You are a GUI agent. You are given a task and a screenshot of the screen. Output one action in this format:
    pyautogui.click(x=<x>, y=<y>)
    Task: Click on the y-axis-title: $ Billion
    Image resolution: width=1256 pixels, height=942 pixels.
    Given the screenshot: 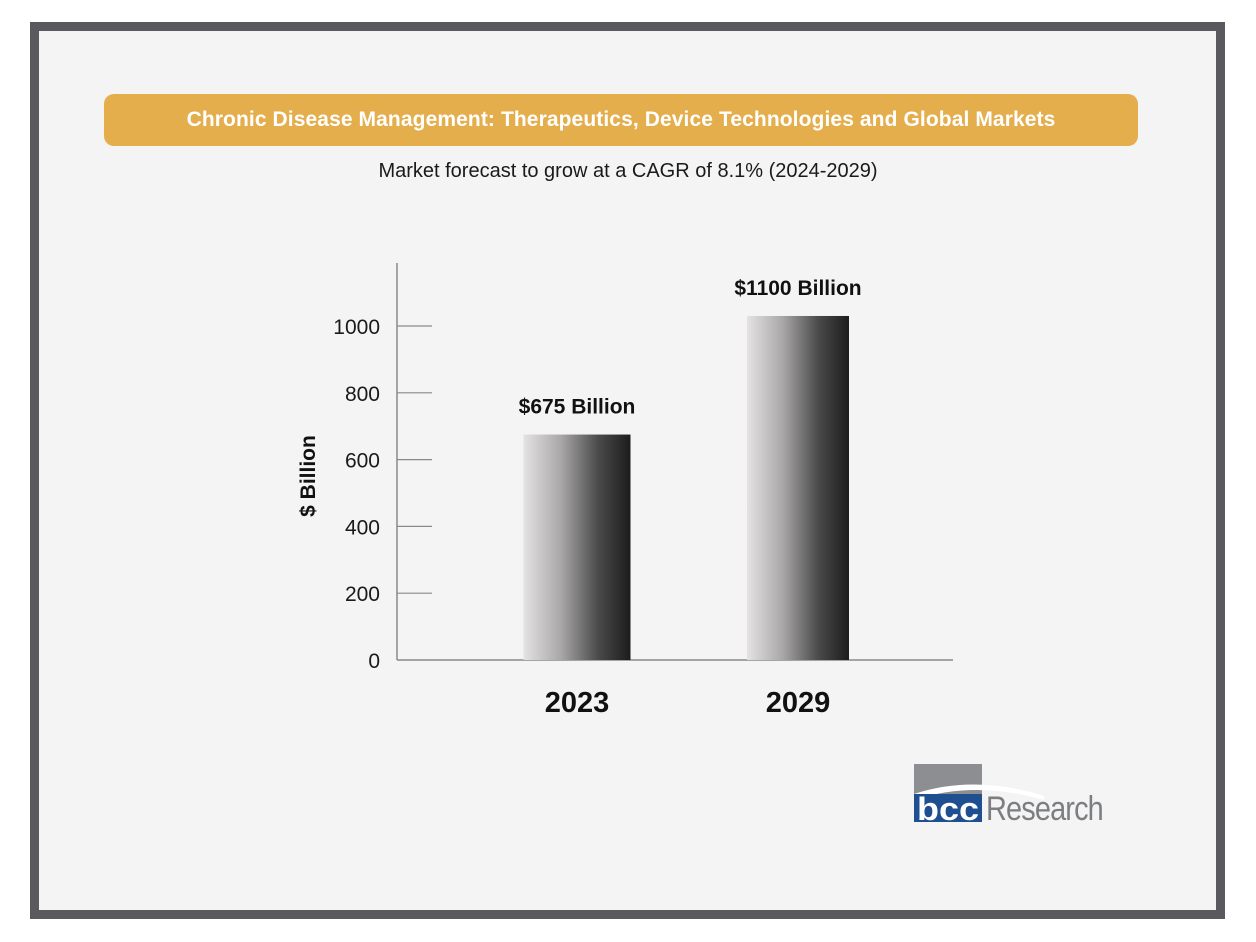 What is the action you would take?
    pyautogui.click(x=308, y=476)
    